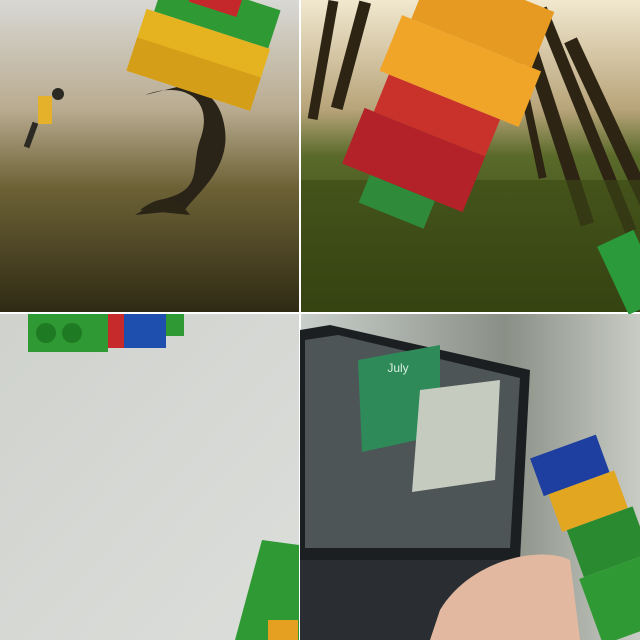 The image size is (640, 640). I want to click on hand, so click(505, 597).